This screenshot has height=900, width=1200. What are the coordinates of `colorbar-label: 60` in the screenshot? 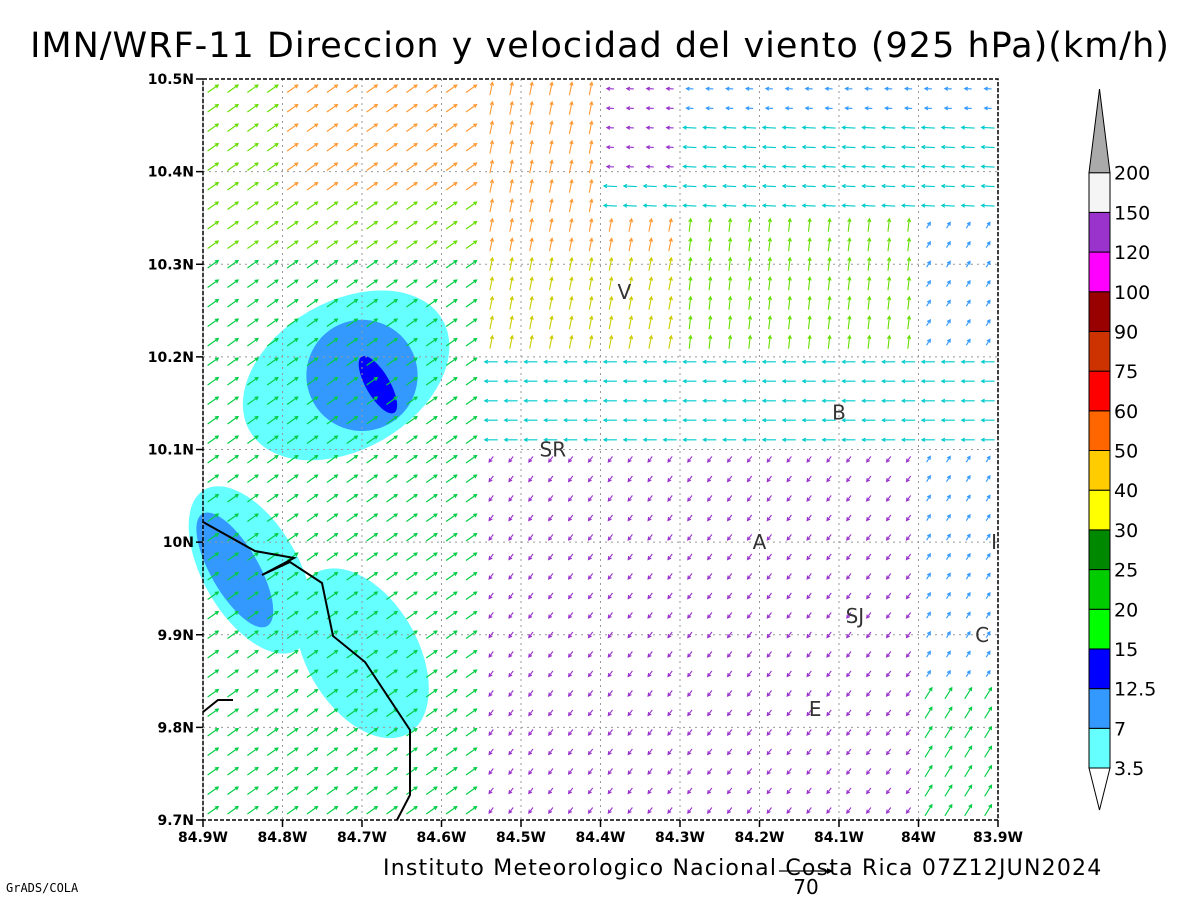 It's located at (1126, 412).